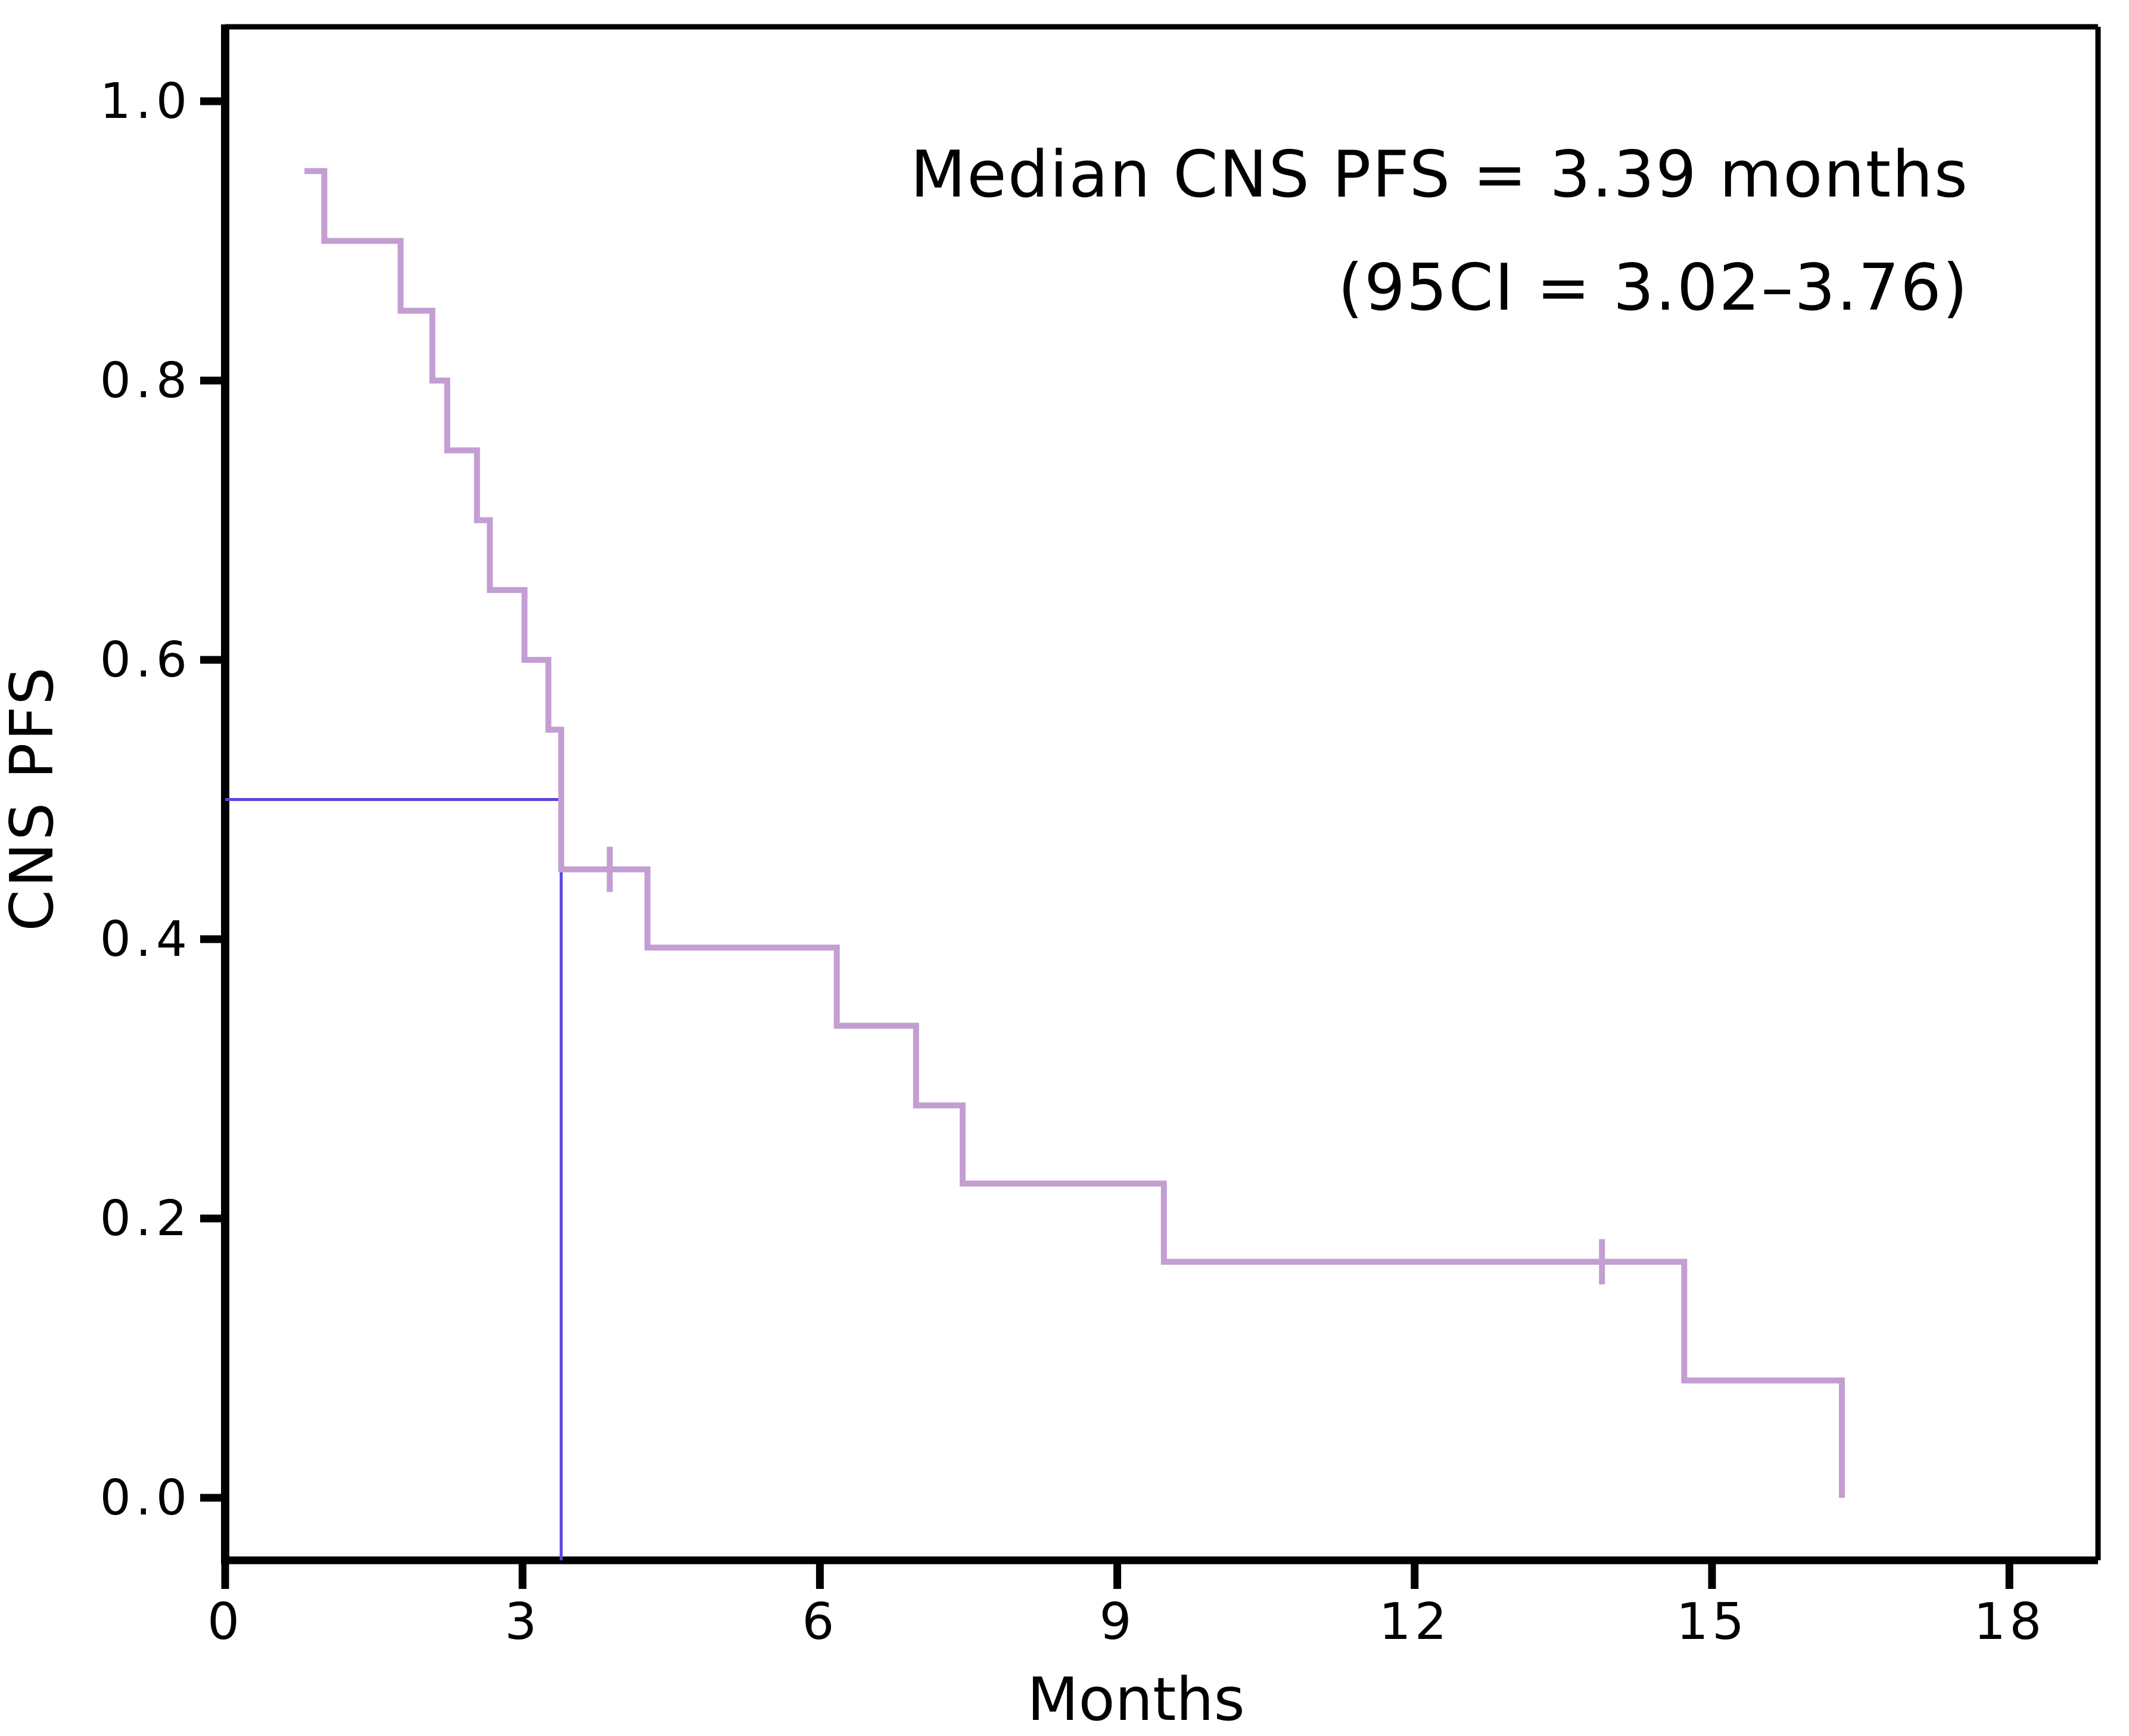  Describe the element at coordinates (225, 1621) in the screenshot. I see `x-tick-label: 0` at that location.